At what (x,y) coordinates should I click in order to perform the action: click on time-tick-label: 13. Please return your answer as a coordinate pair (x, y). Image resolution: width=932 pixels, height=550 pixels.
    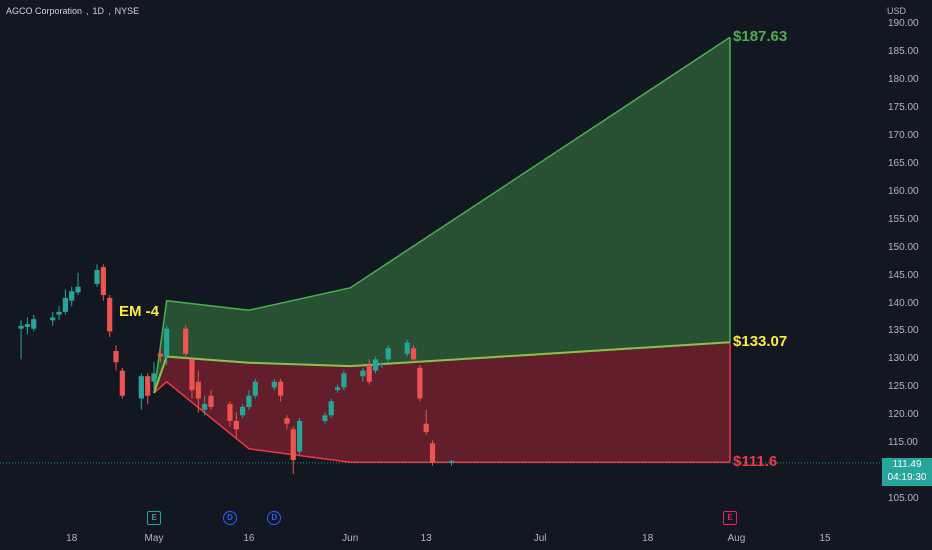
    Looking at the image, I should click on (426, 538).